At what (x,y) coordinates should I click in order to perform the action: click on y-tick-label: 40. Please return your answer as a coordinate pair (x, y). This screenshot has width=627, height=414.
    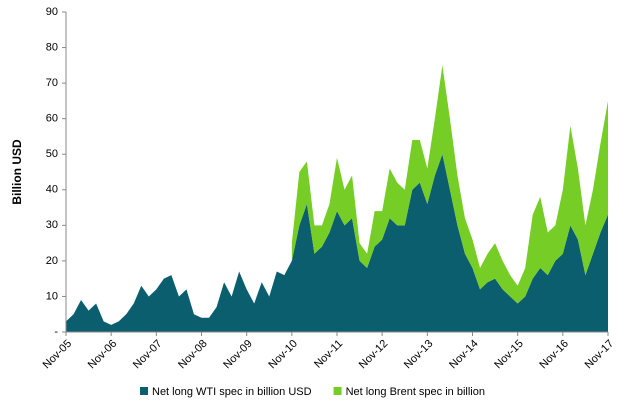
    Looking at the image, I should click on (52, 190).